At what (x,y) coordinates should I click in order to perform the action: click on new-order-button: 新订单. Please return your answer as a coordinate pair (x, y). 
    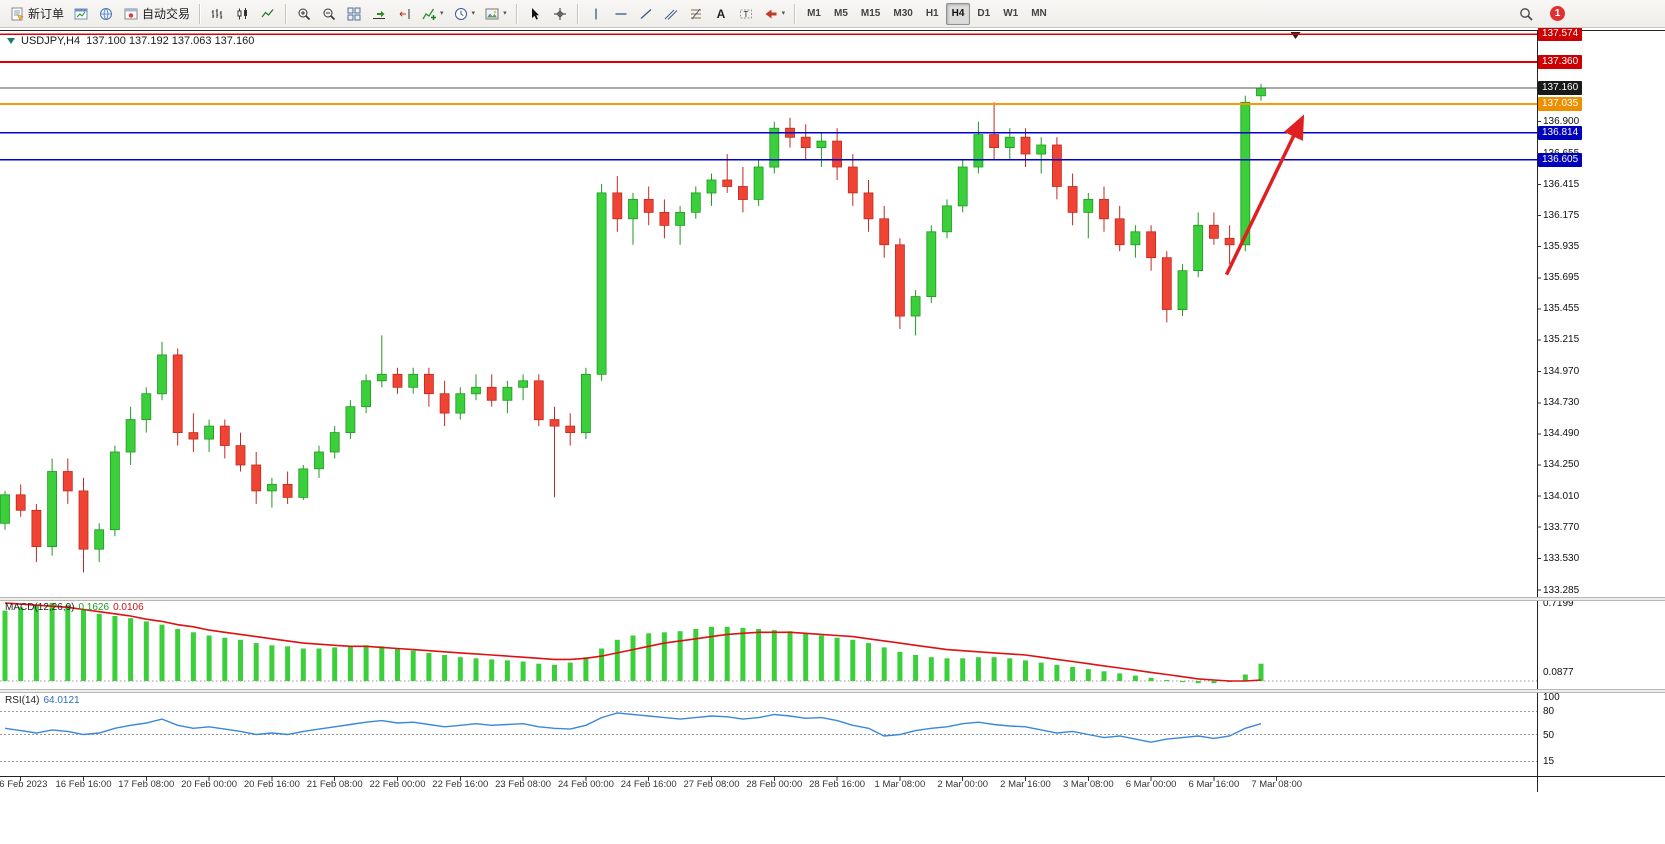
    Looking at the image, I should click on (36, 14).